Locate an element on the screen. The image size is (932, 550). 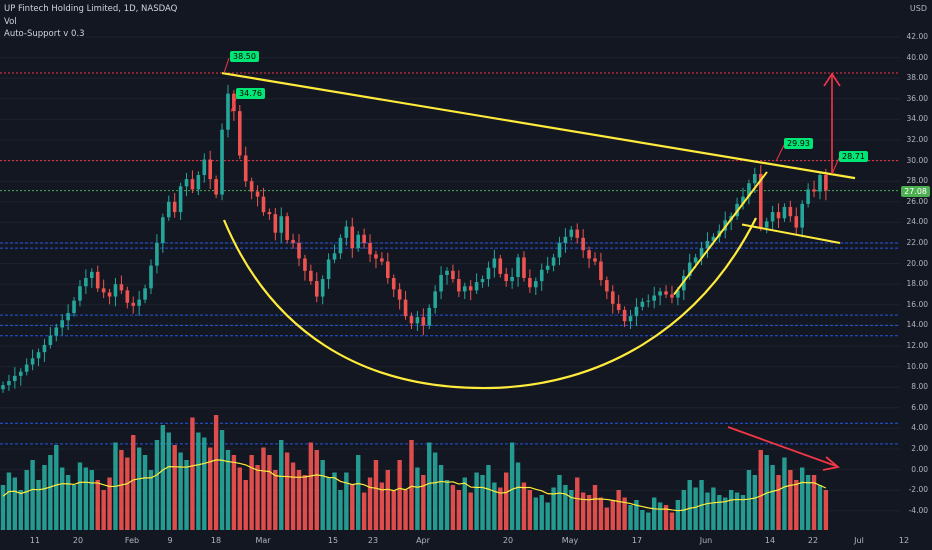
price-axis-tick: 0.00 is located at coordinates (919, 469).